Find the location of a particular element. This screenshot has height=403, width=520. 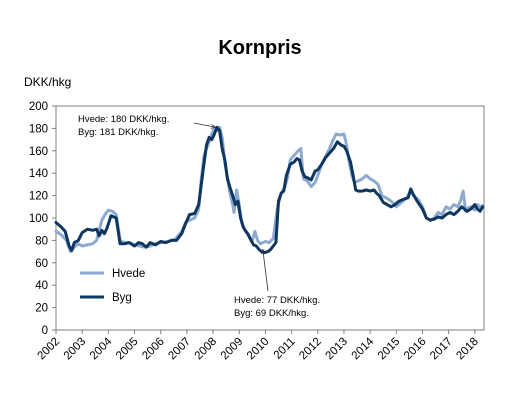

x-tick-label: 2018 is located at coordinates (467, 349).